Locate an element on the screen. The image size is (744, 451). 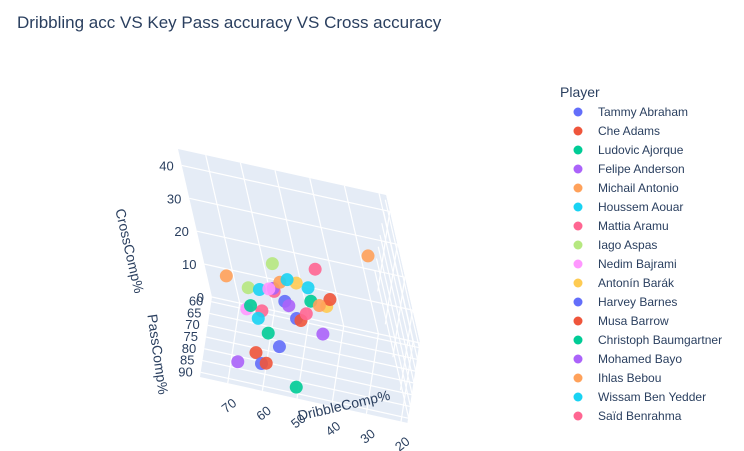
legend-label: Felipe Anderson is located at coordinates (641, 169).